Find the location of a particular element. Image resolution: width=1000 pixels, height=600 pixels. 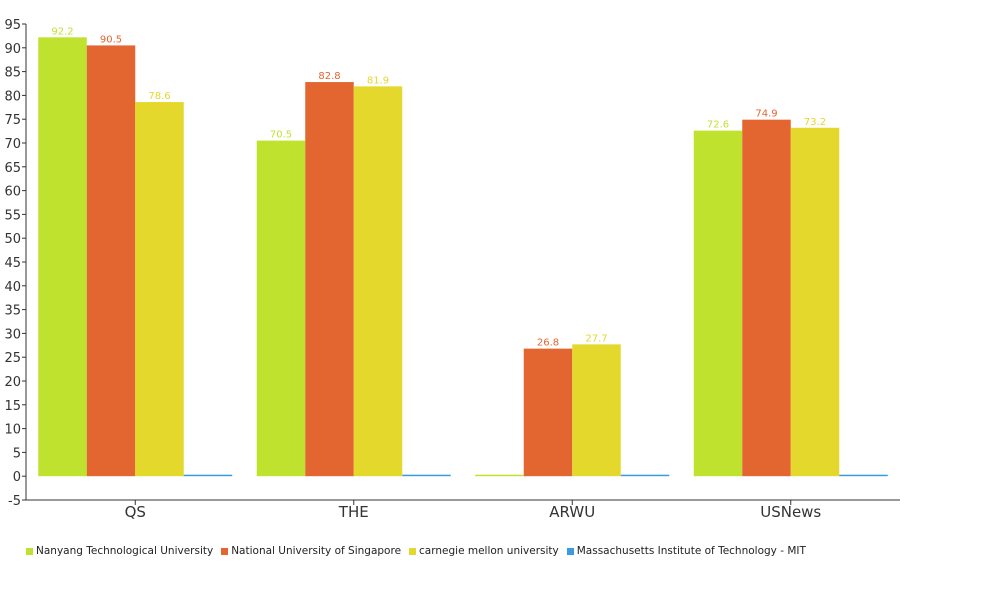

data-label: 74.9 is located at coordinates (766, 114).